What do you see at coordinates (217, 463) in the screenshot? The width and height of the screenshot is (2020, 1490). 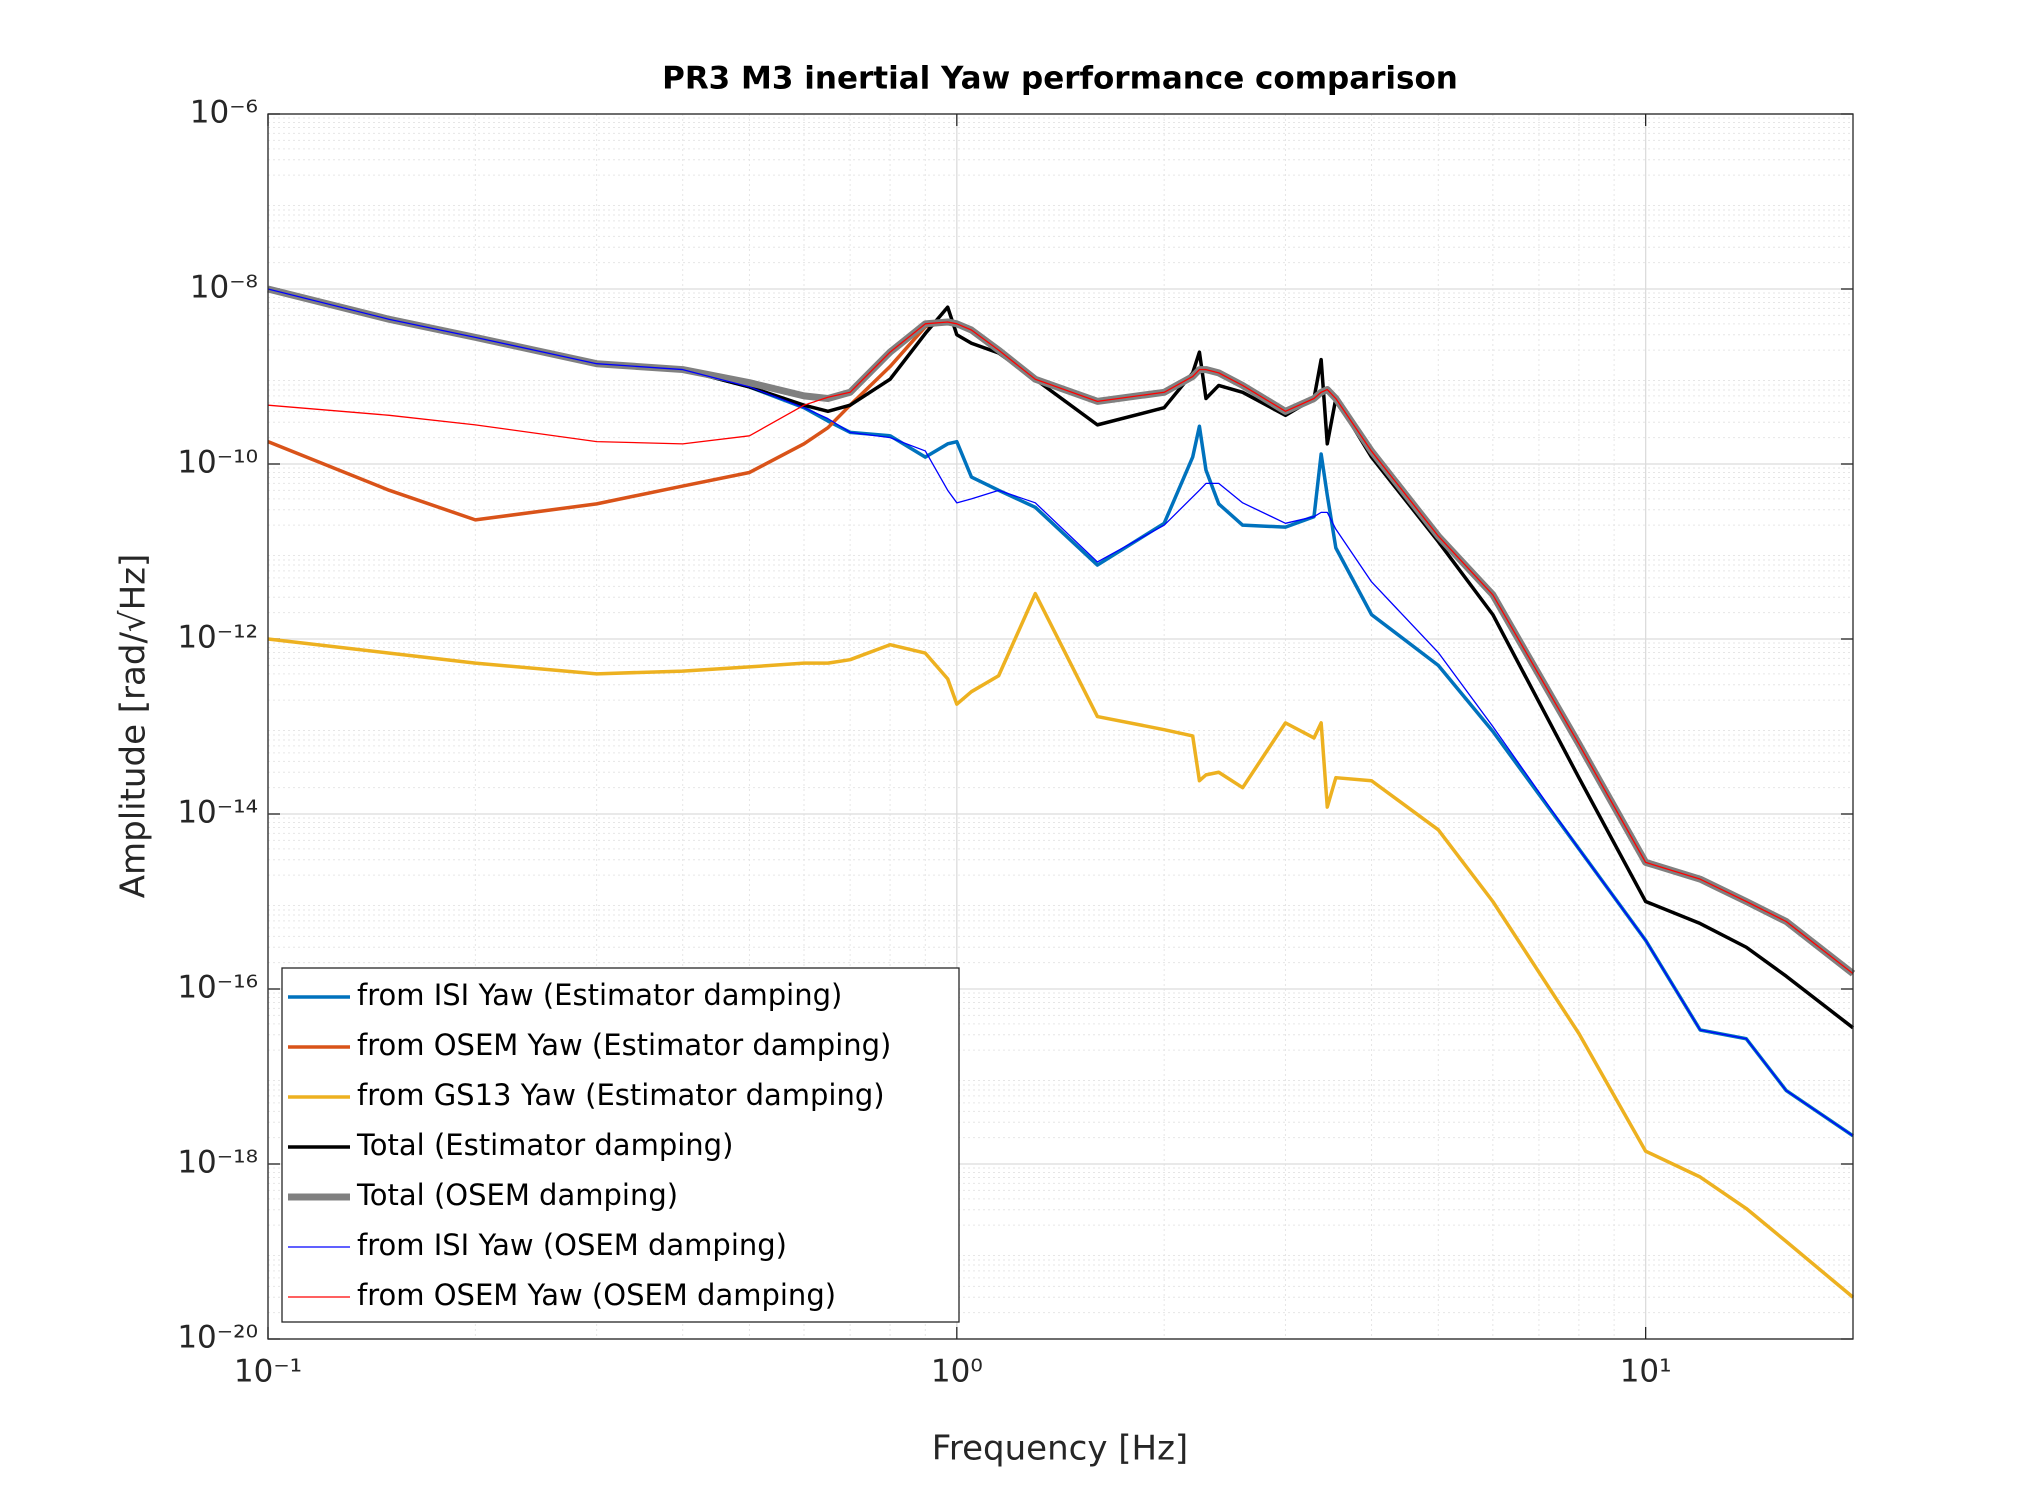 I see `y-tick-label: 10⁻¹⁰` at bounding box center [217, 463].